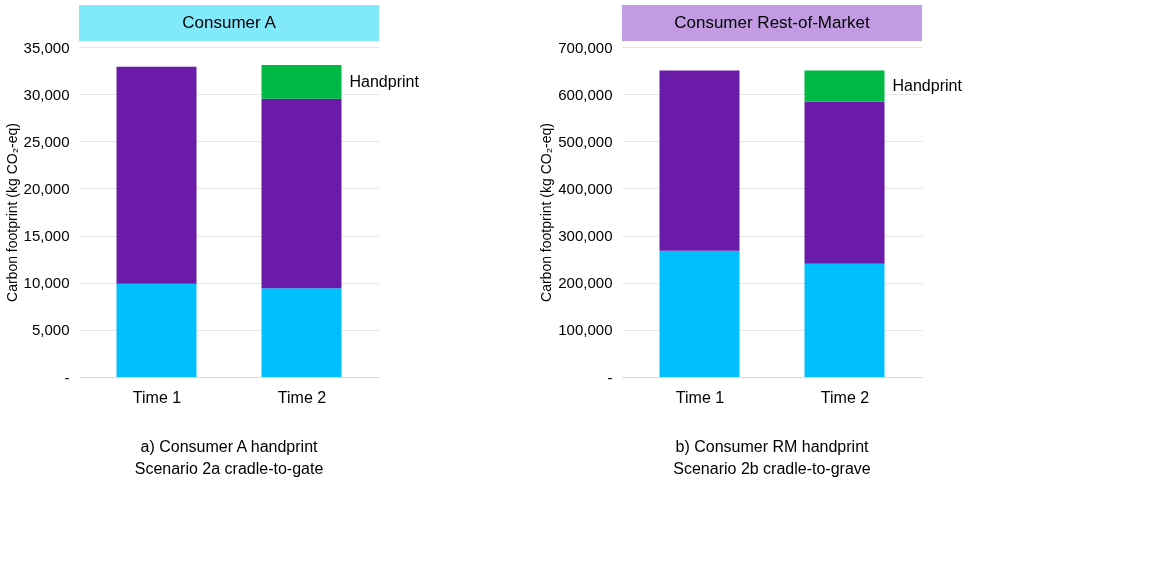 Image resolution: width=1170 pixels, height=562 pixels. Describe the element at coordinates (229, 22) in the screenshot. I see `chart-title: Consumer A` at that location.